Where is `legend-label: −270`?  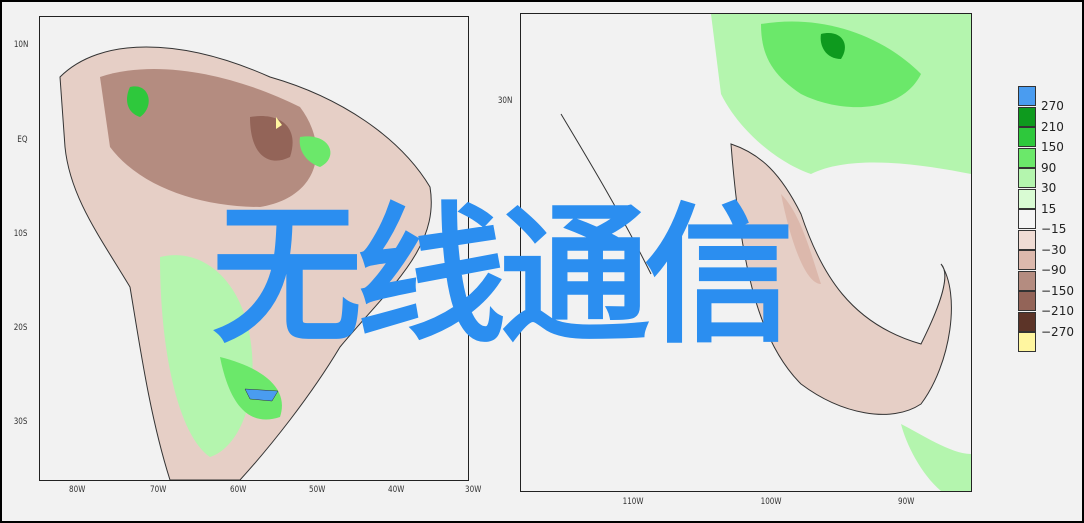 legend-label: −270 is located at coordinates (1057, 331).